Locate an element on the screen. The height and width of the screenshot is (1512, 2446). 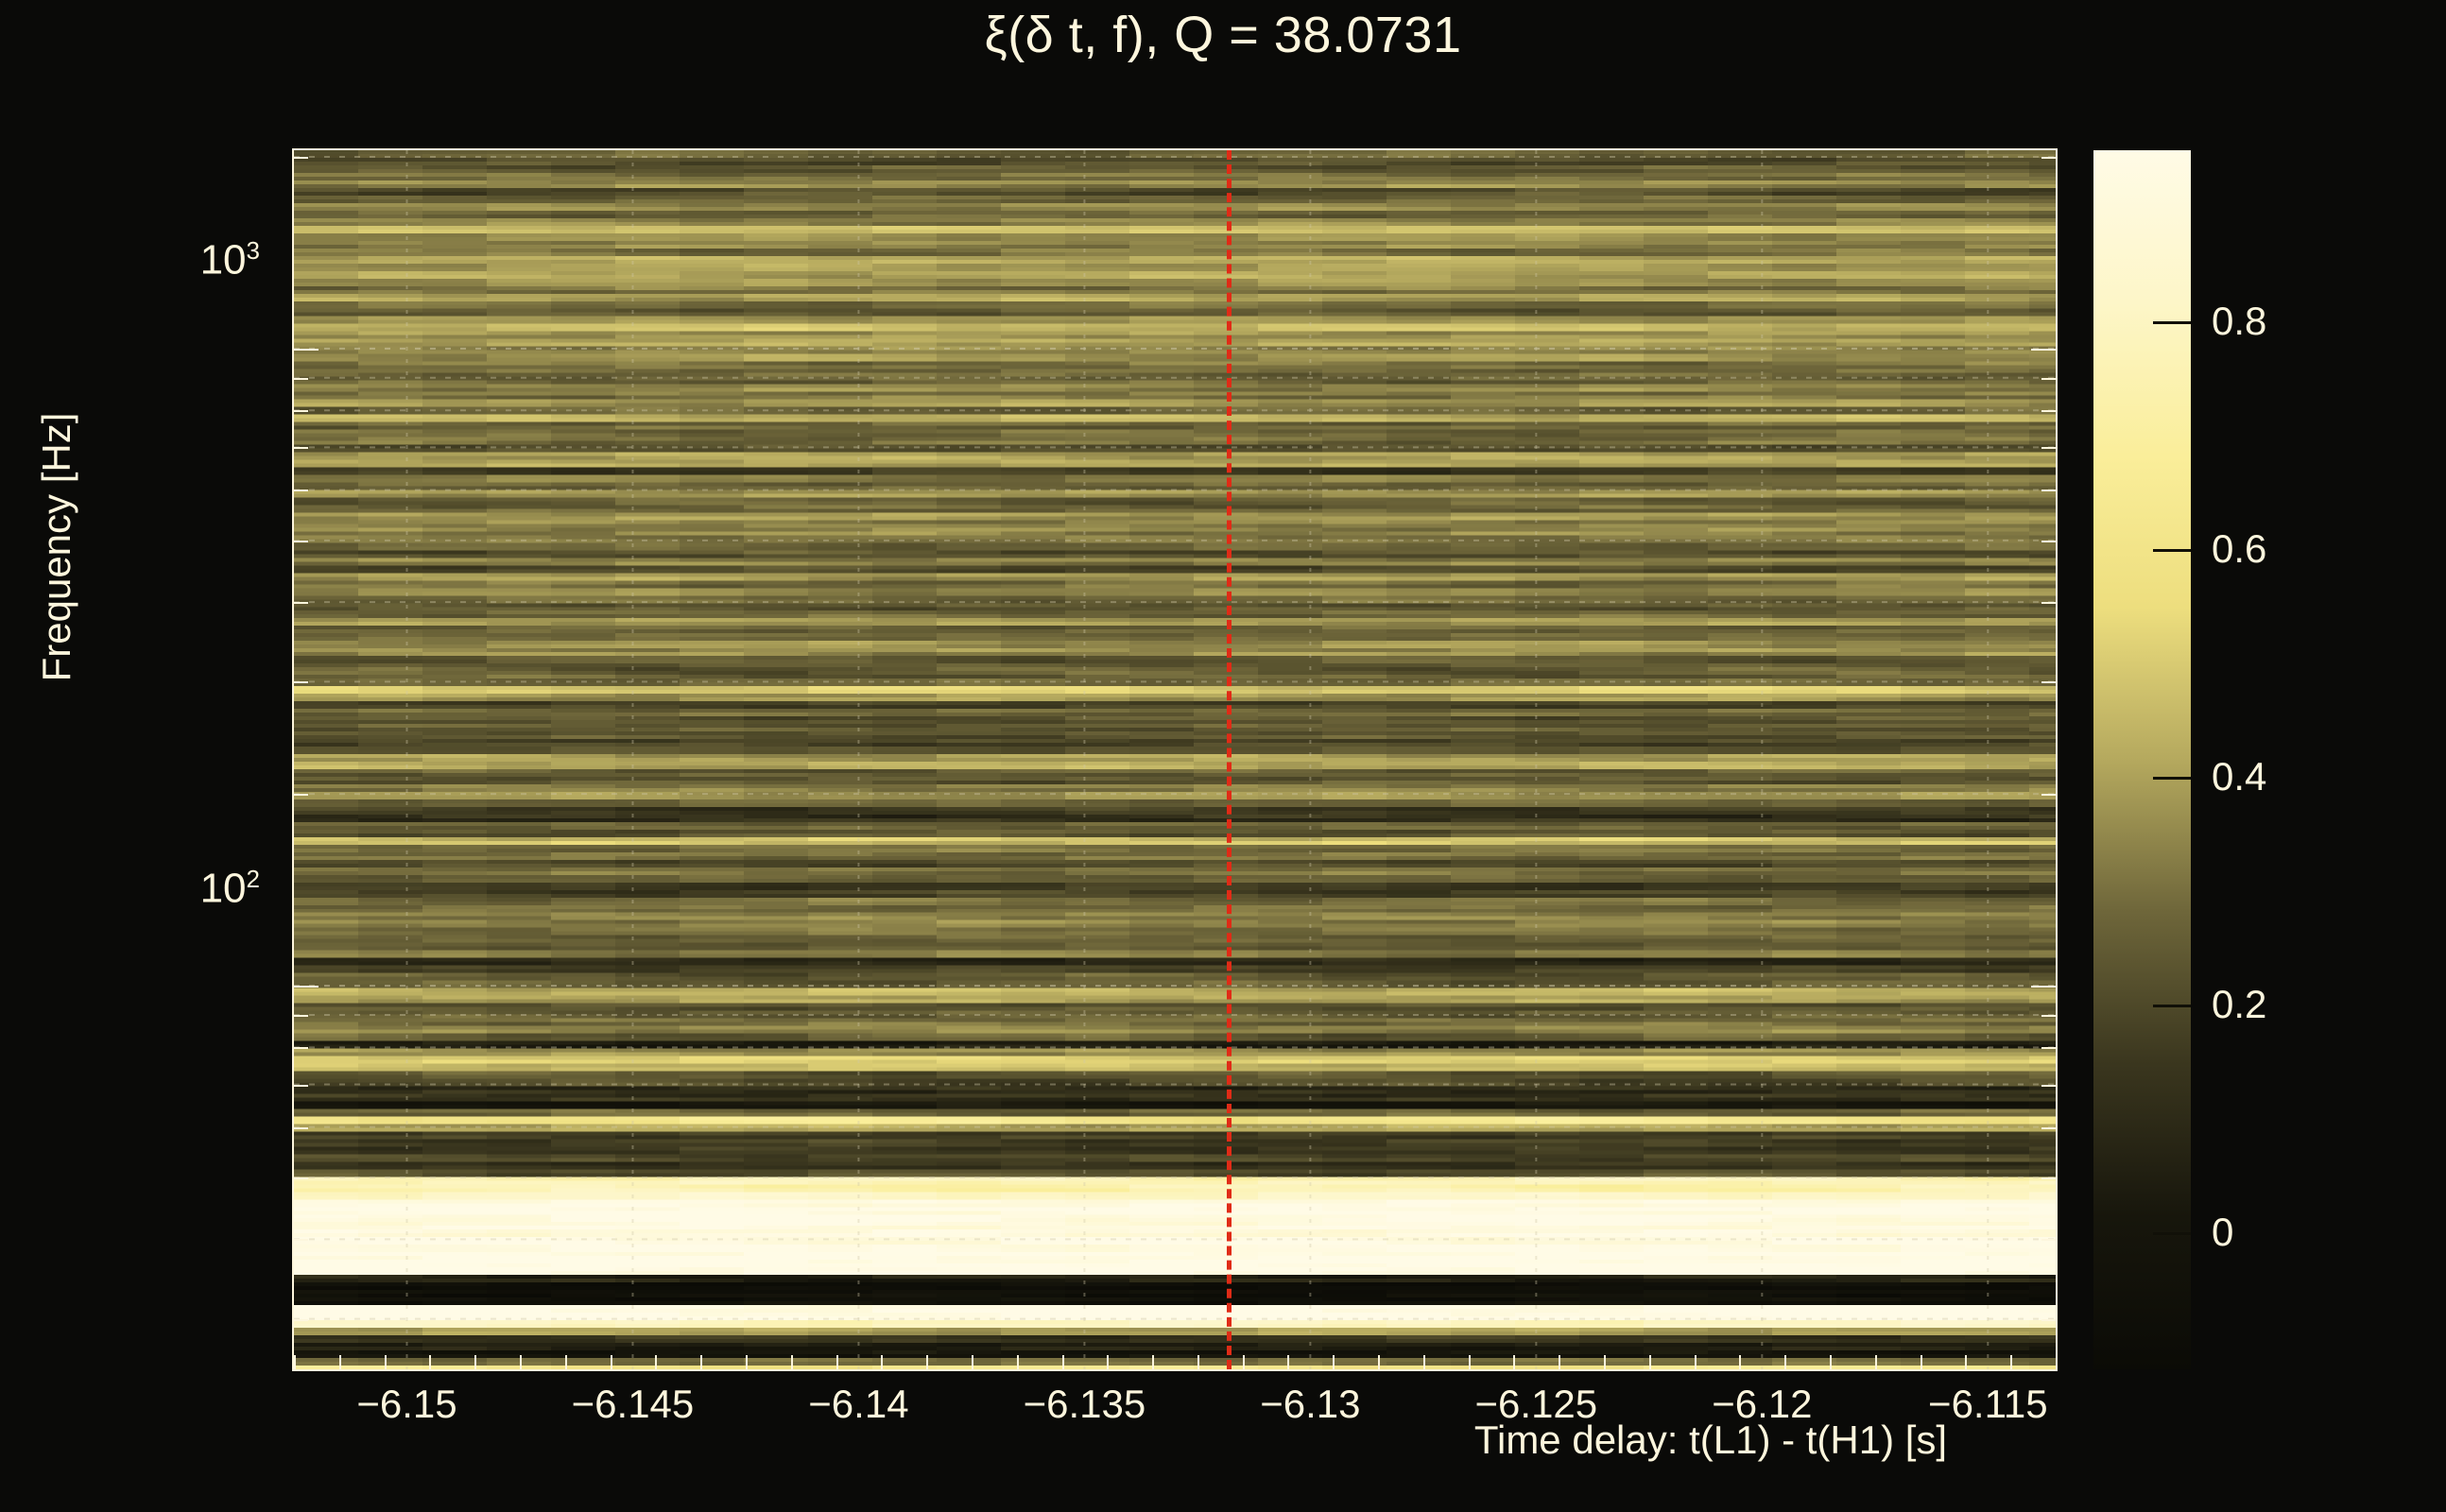
y-axis-label: Frequency [Hz] is located at coordinates (56, 547).